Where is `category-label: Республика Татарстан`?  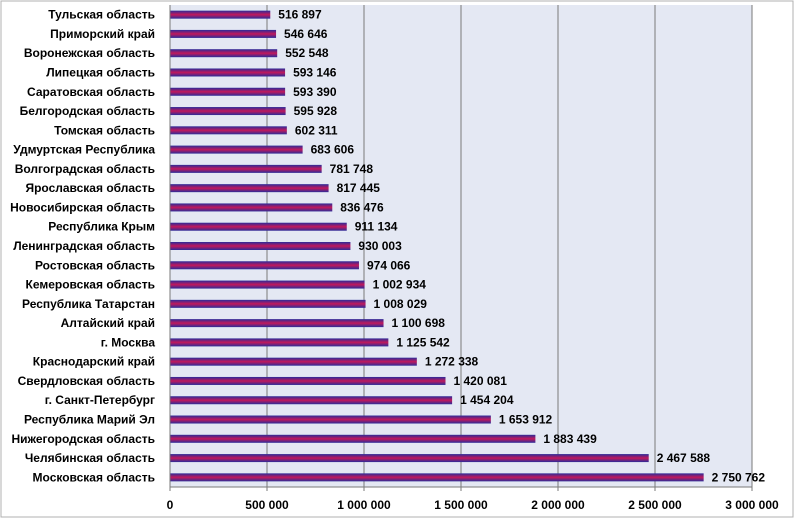
category-label: Республика Татарстан is located at coordinates (88, 304).